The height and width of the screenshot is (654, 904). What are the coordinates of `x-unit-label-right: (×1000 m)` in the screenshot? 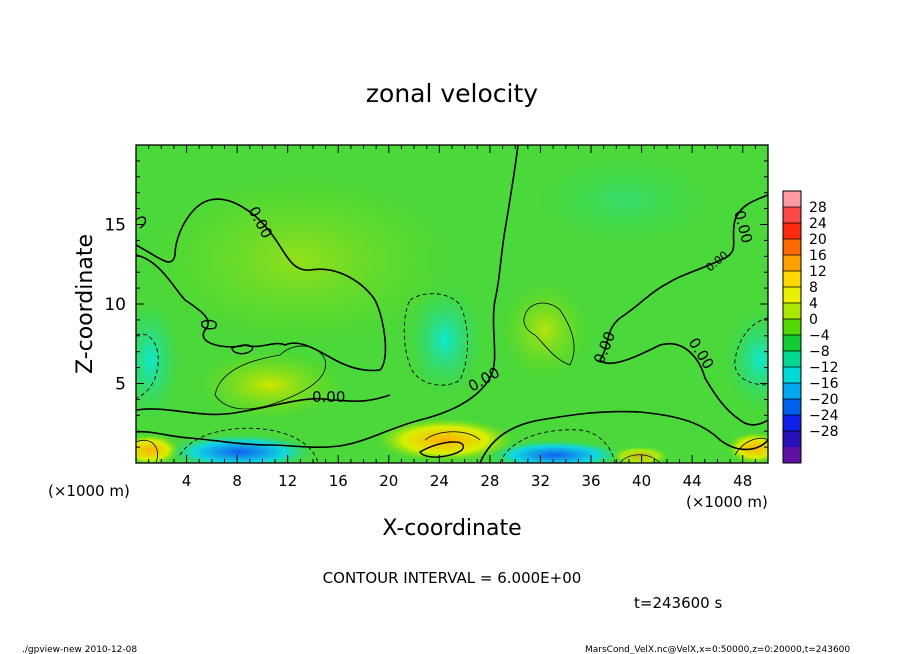 It's located at (727, 502).